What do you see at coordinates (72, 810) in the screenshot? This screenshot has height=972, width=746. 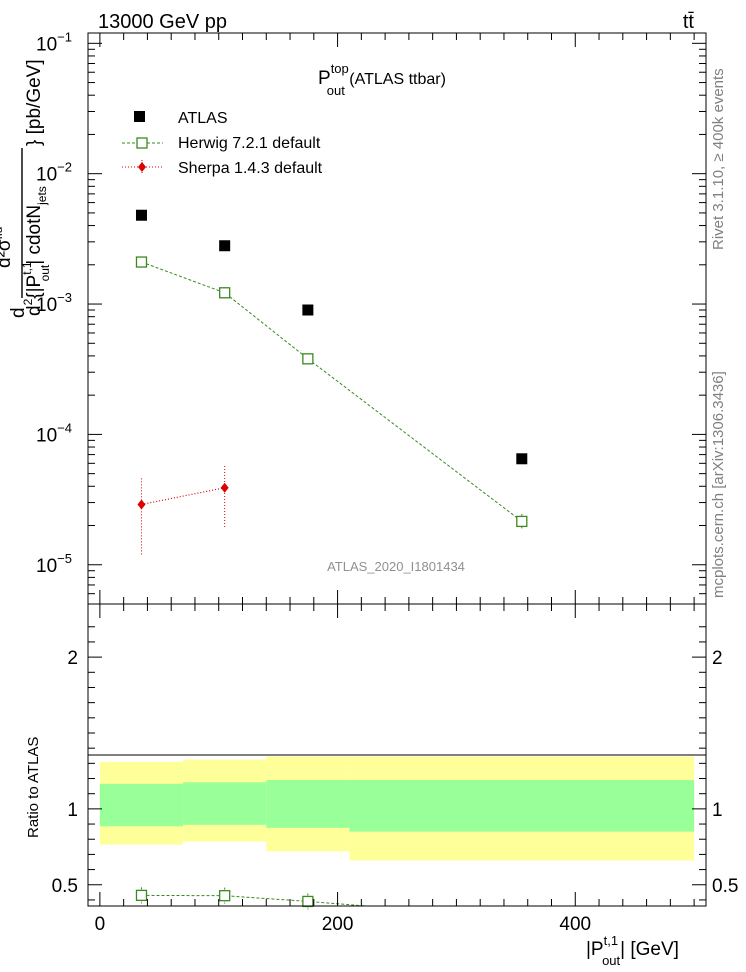 I see `ratio-y-tick-label: 1` at bounding box center [72, 810].